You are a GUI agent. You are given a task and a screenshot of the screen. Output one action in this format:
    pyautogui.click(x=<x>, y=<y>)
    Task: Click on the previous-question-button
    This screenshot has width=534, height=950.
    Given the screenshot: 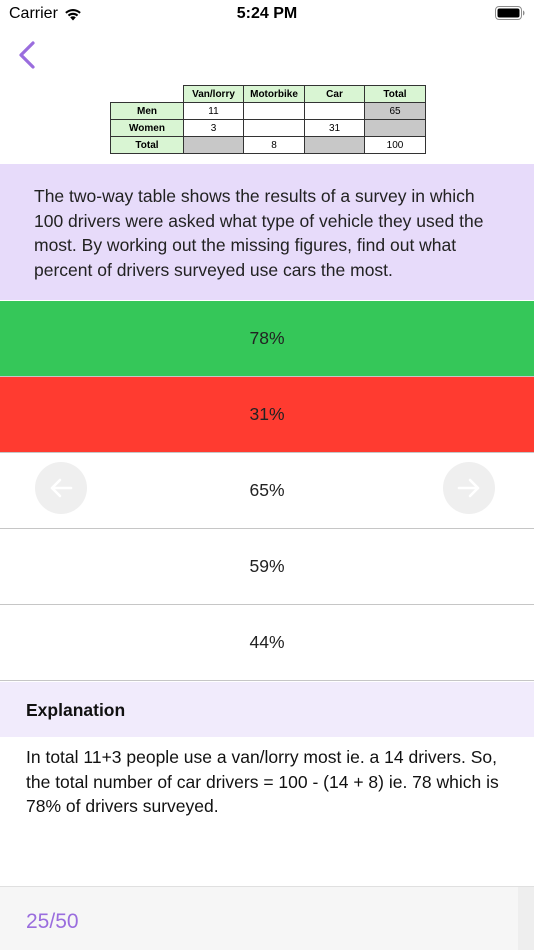 What is the action you would take?
    pyautogui.click(x=61, y=488)
    